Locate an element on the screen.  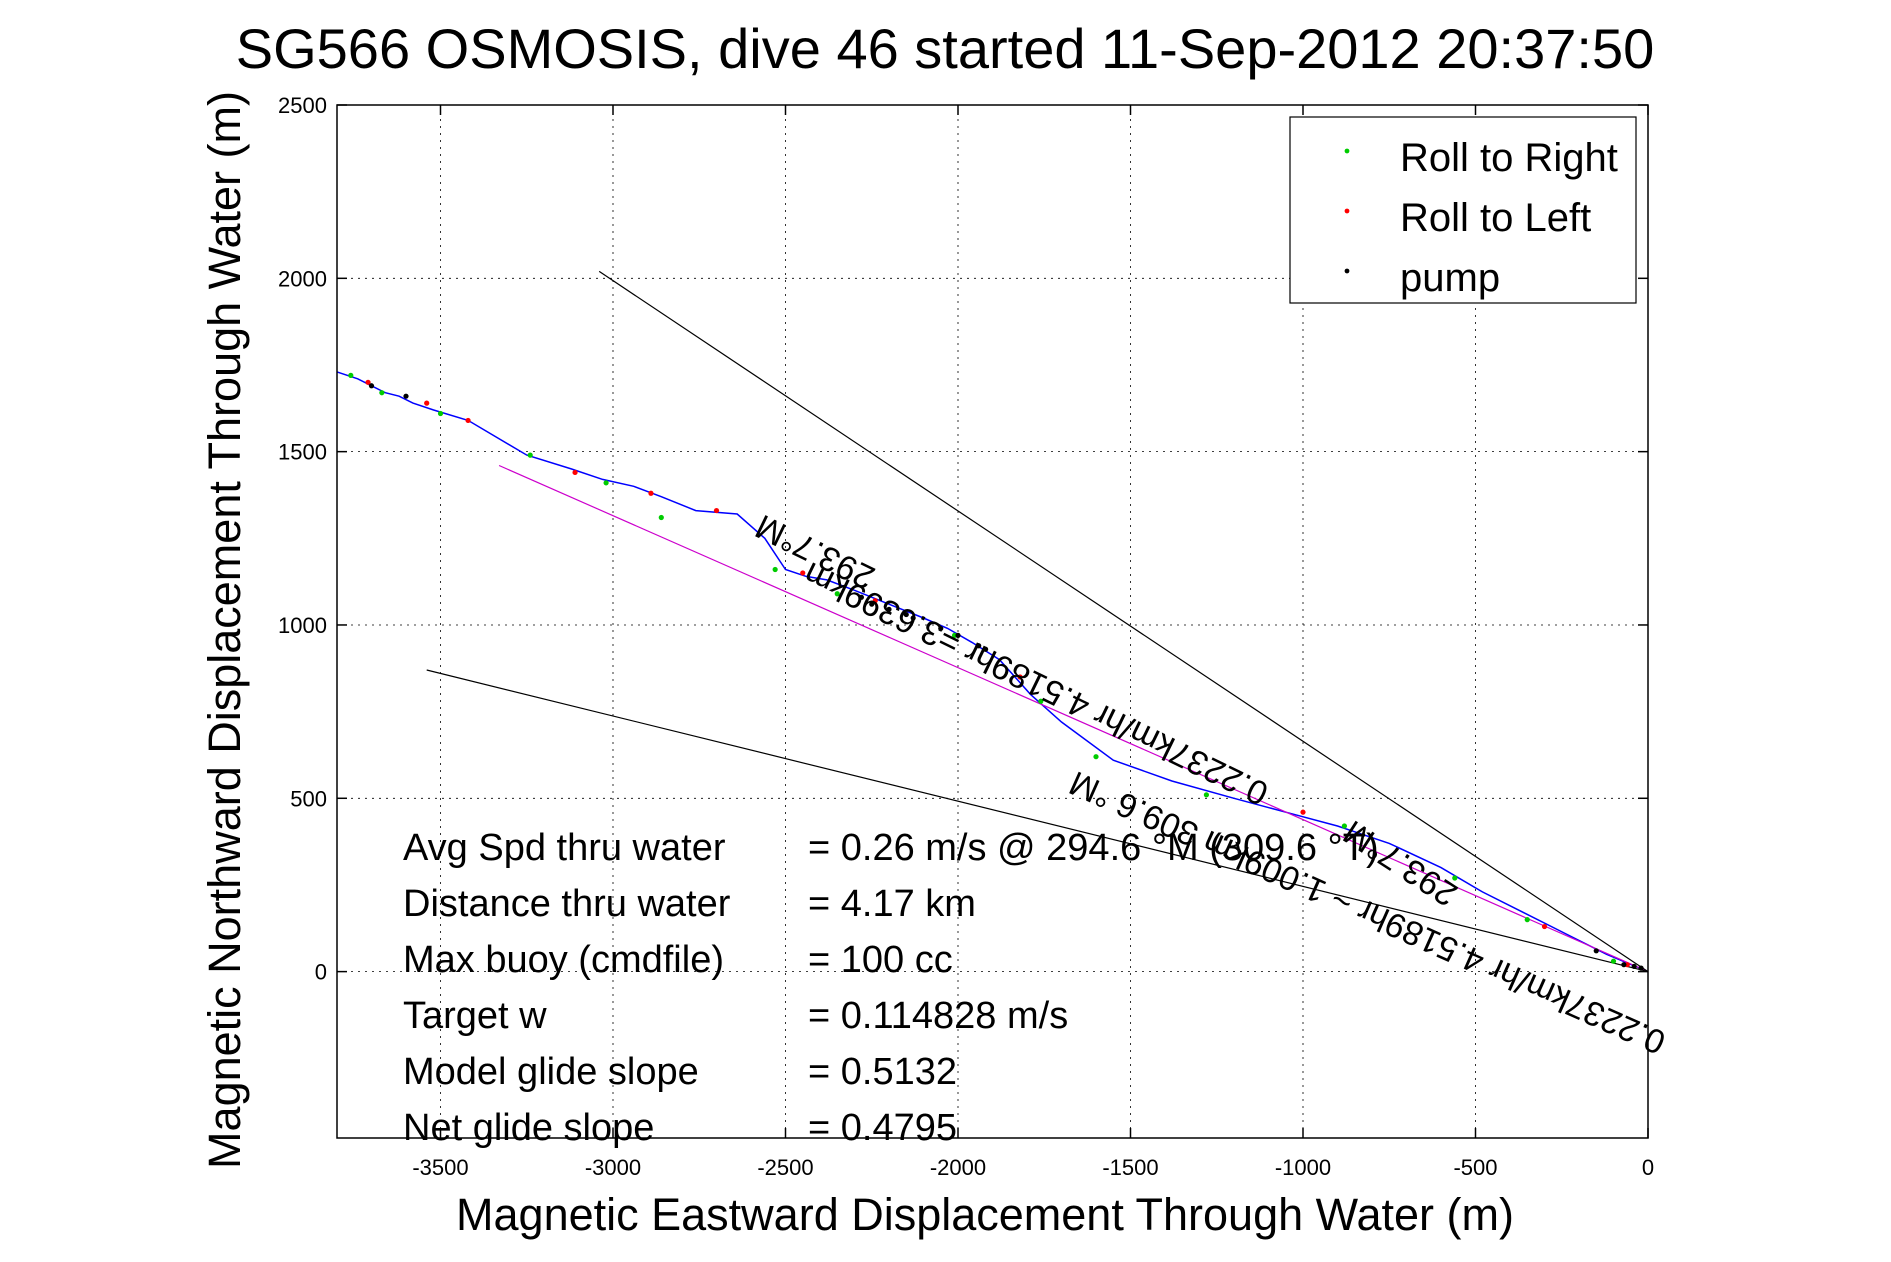
y-tick-label: 2000 is located at coordinates (302, 278).